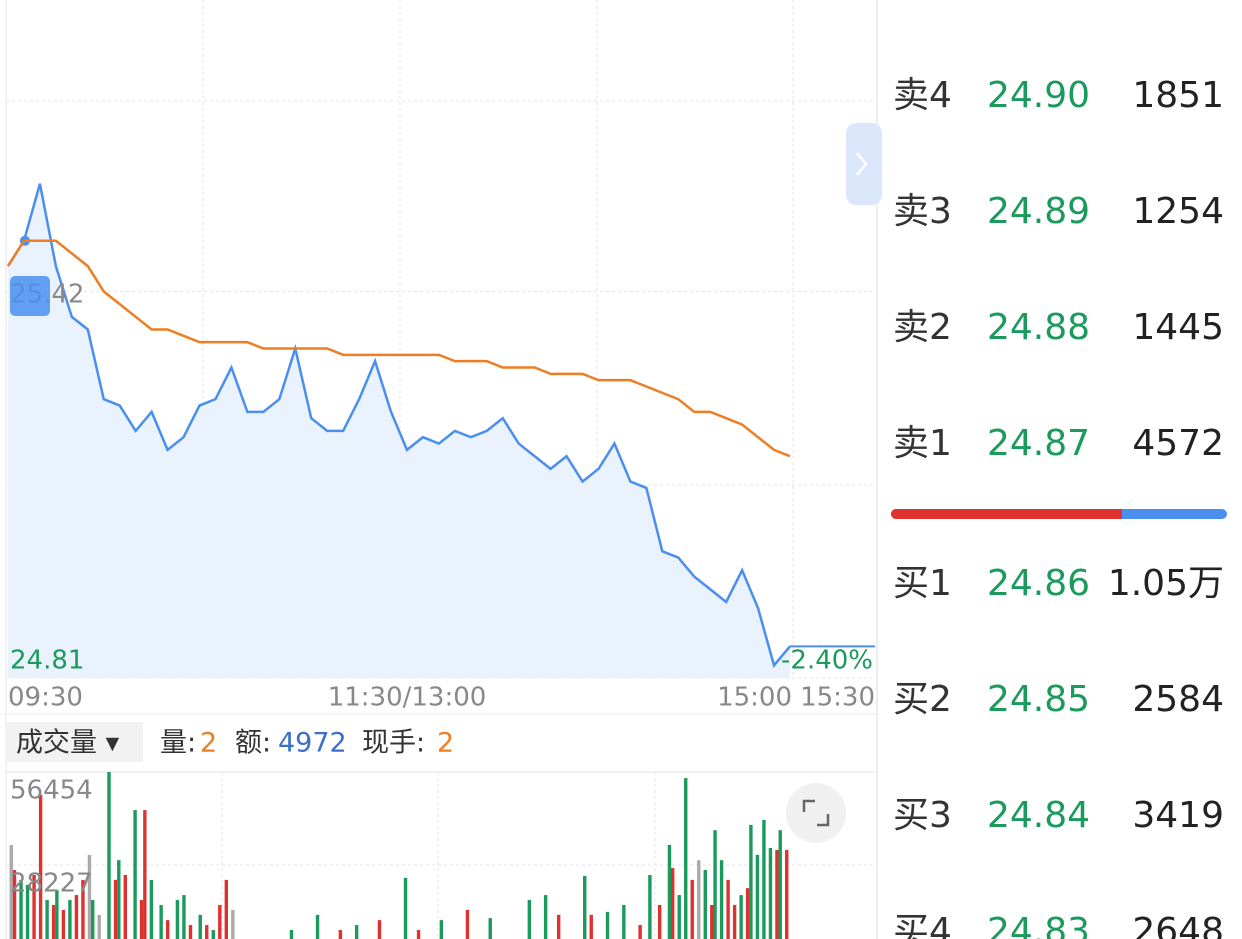  What do you see at coordinates (407, 698) in the screenshot?
I see `x-tick-label: 11:30/13:00` at bounding box center [407, 698].